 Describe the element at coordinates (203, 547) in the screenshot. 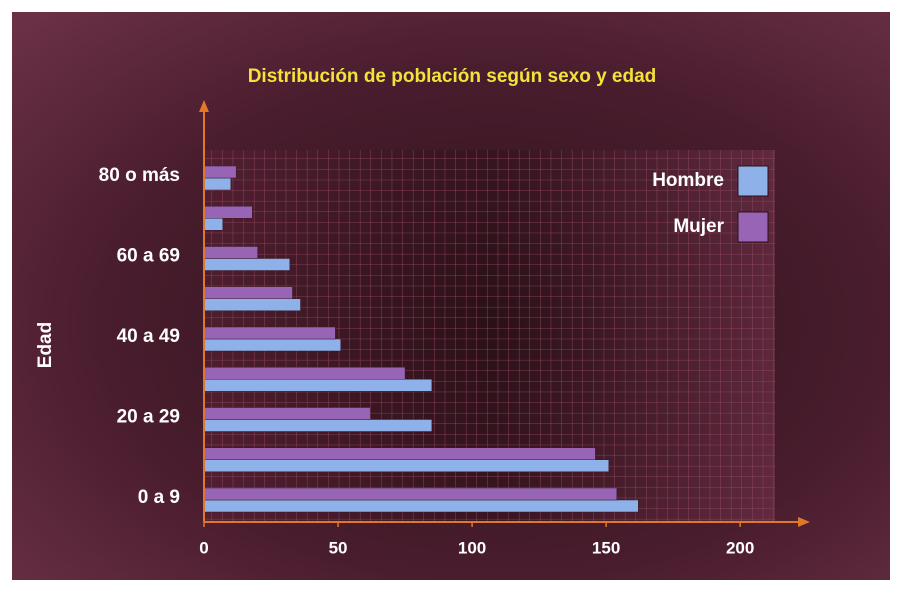

I see `x-tick-label: 0` at that location.